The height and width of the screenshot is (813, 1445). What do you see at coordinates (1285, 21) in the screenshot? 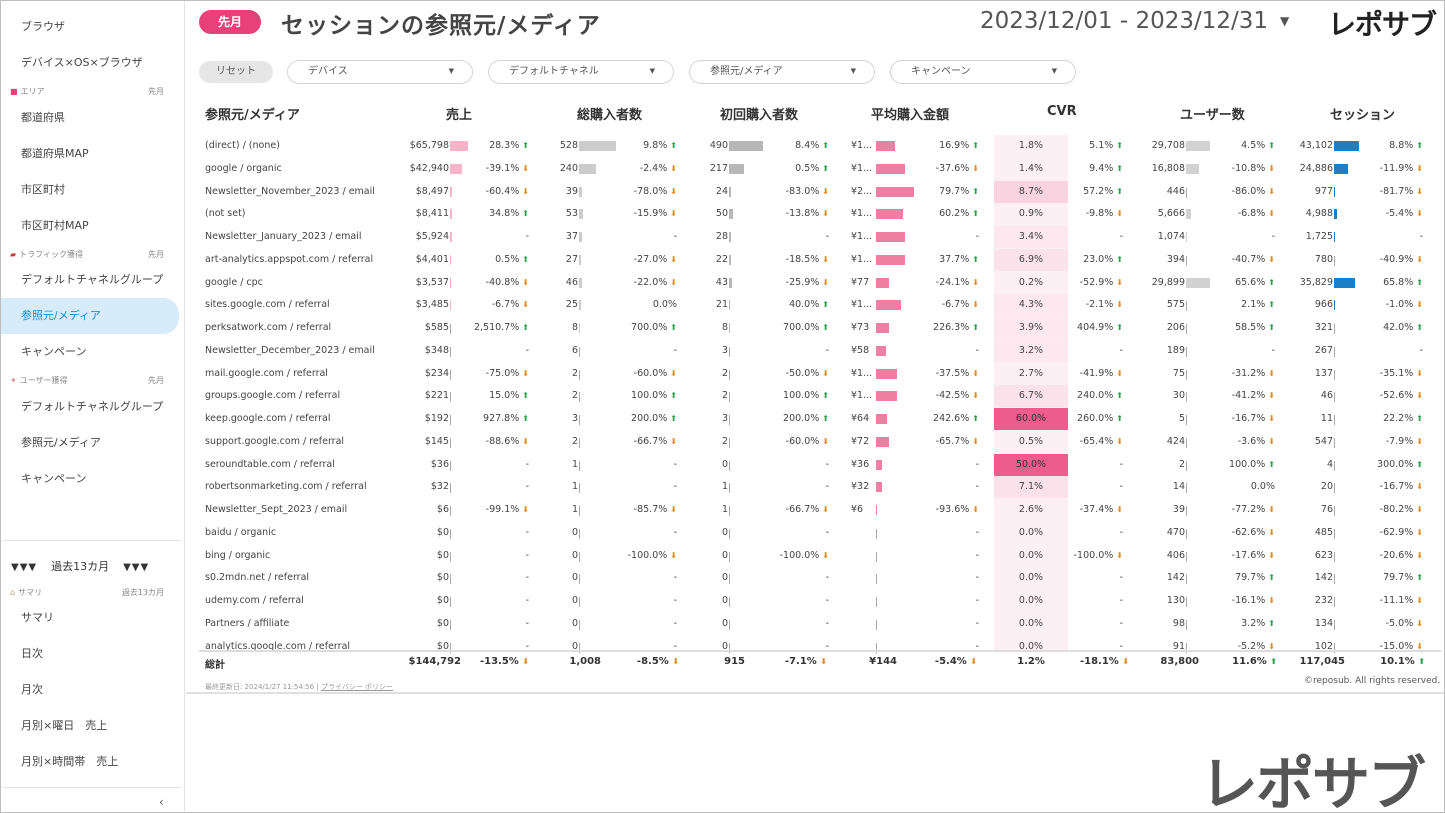
I see `date-dropdown-icon: ▼` at bounding box center [1285, 21].